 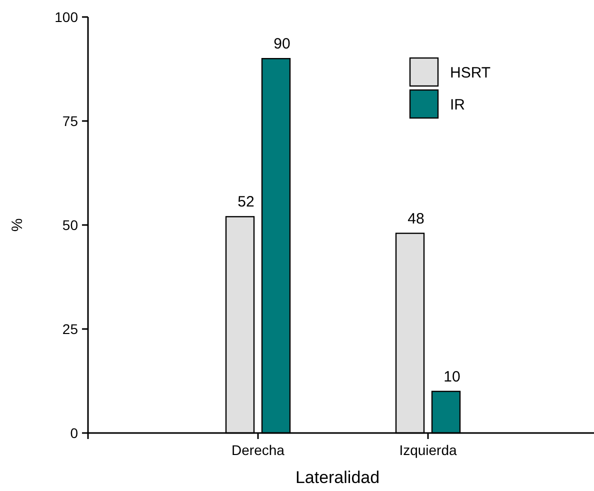 I want to click on data-label: 52, so click(x=246, y=202).